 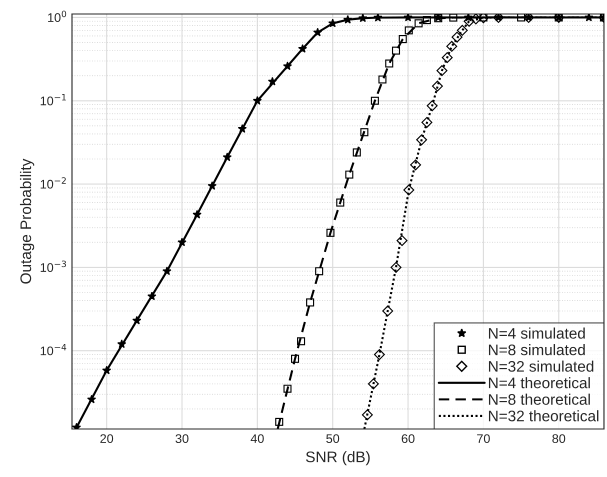 What do you see at coordinates (107, 439) in the screenshot?
I see `x-tick-label: 20` at bounding box center [107, 439].